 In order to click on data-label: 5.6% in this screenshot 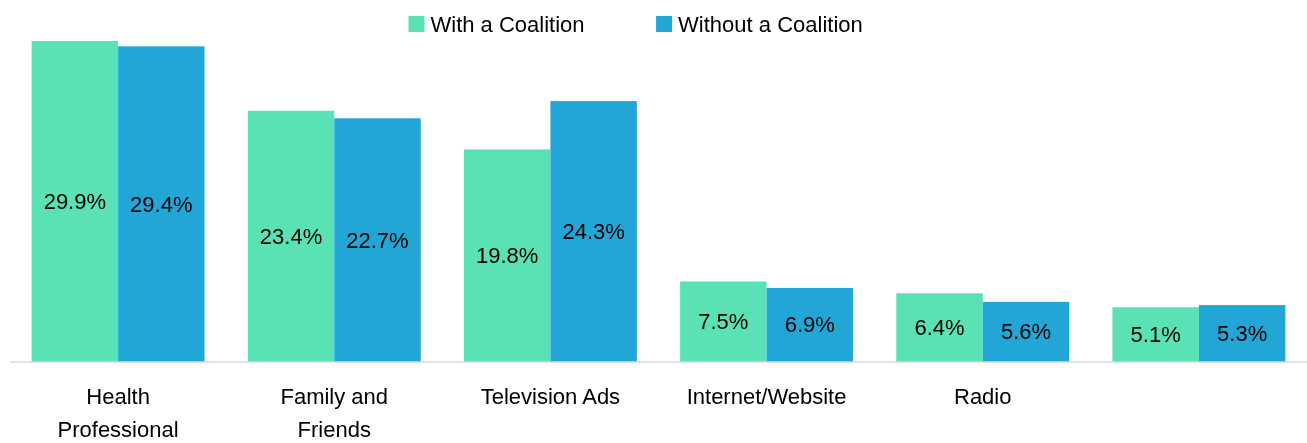, I will do `click(1026, 332)`.